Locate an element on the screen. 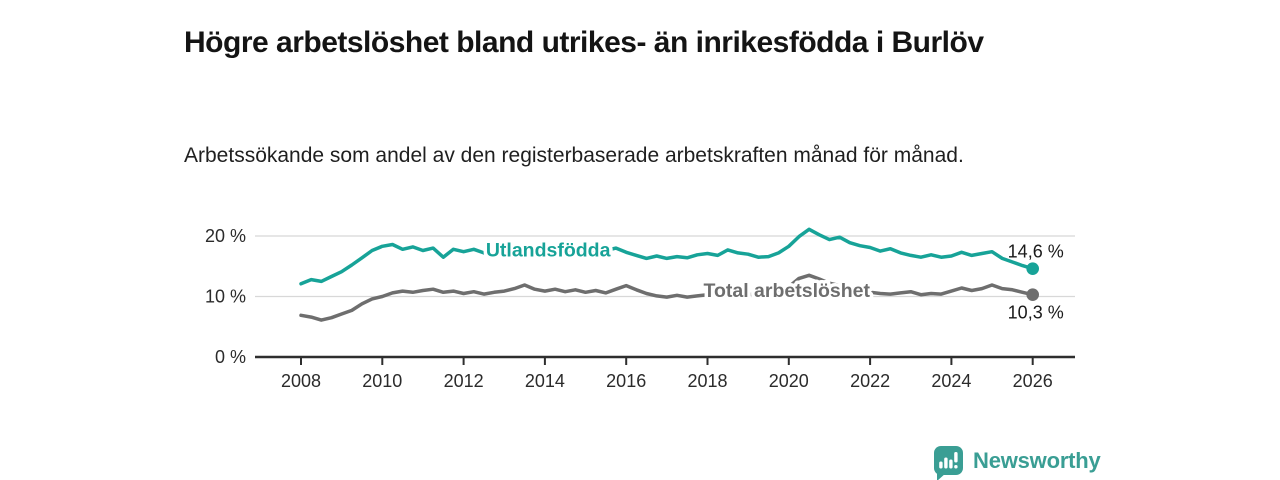 The image size is (1280, 480). x-tick-label: 2024 is located at coordinates (951, 381).